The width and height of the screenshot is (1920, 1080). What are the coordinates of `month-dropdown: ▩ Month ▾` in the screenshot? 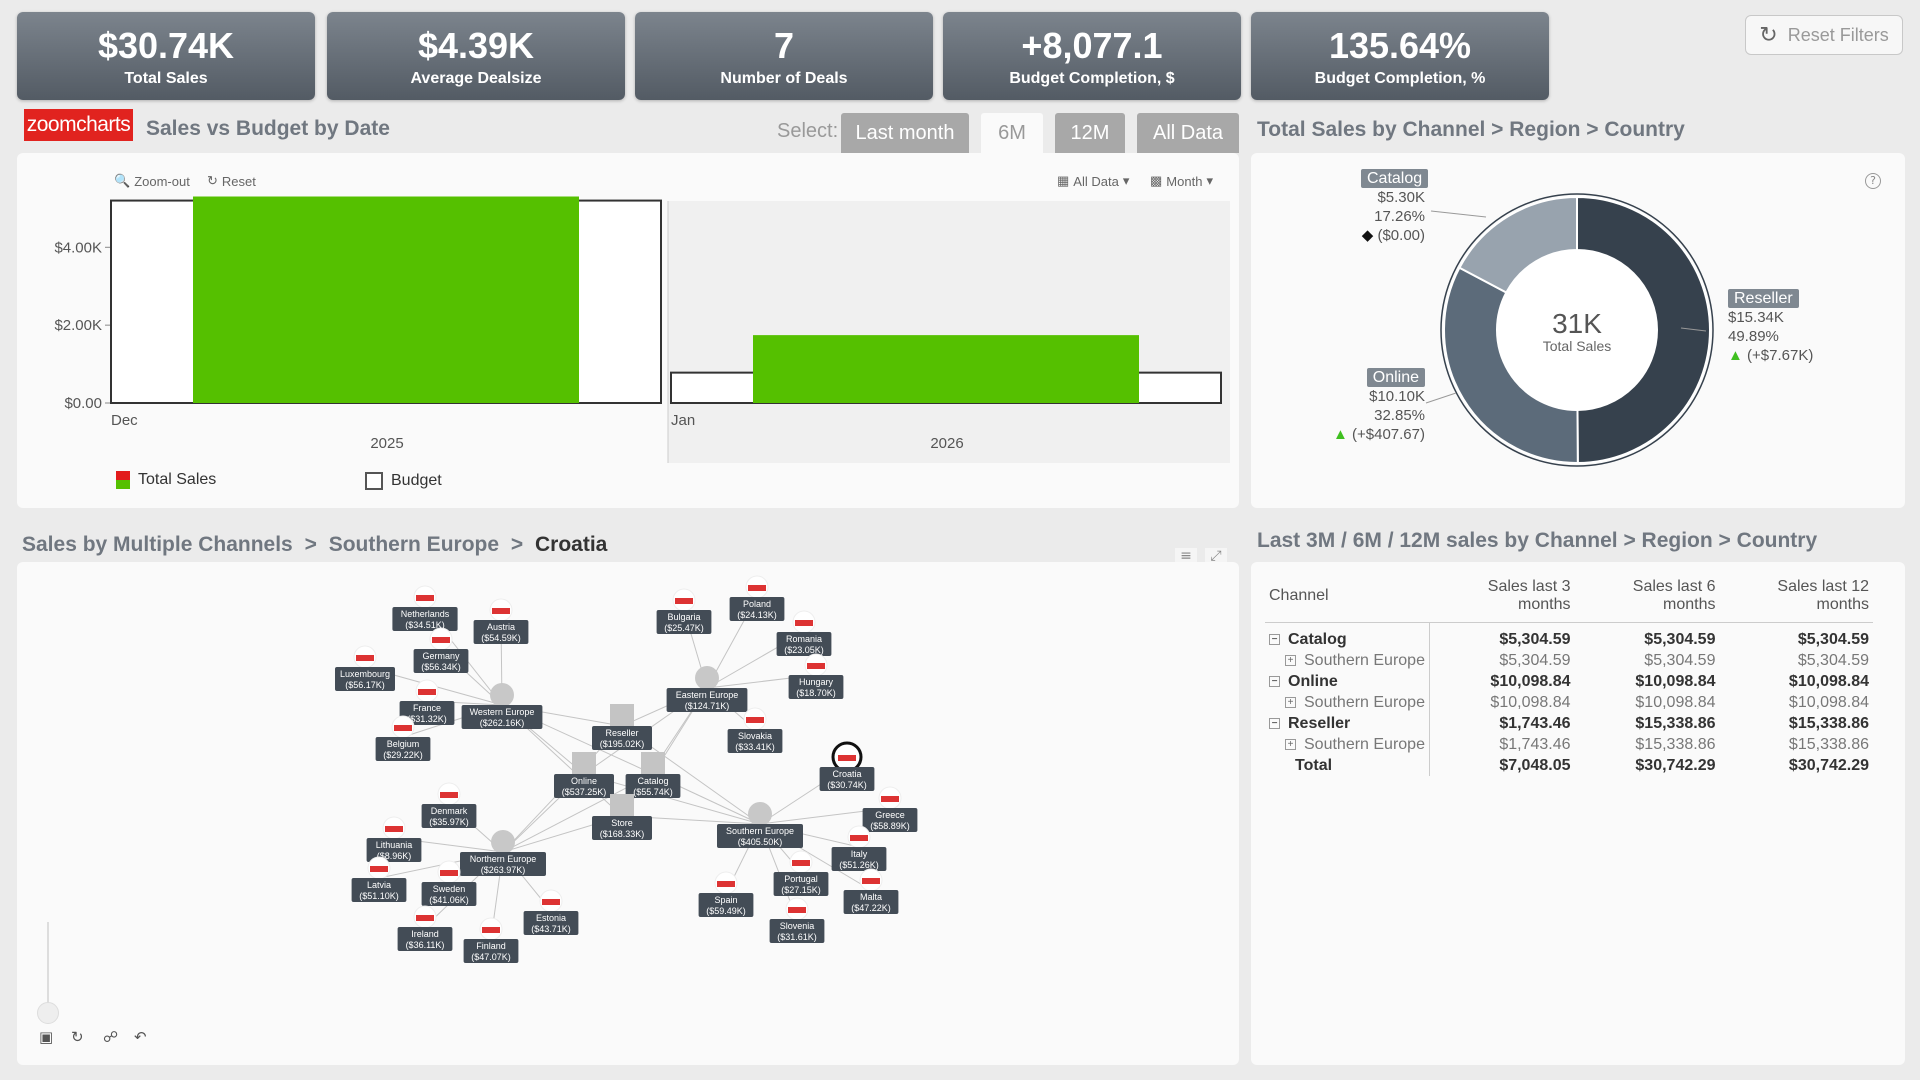 It's located at (1181, 181).